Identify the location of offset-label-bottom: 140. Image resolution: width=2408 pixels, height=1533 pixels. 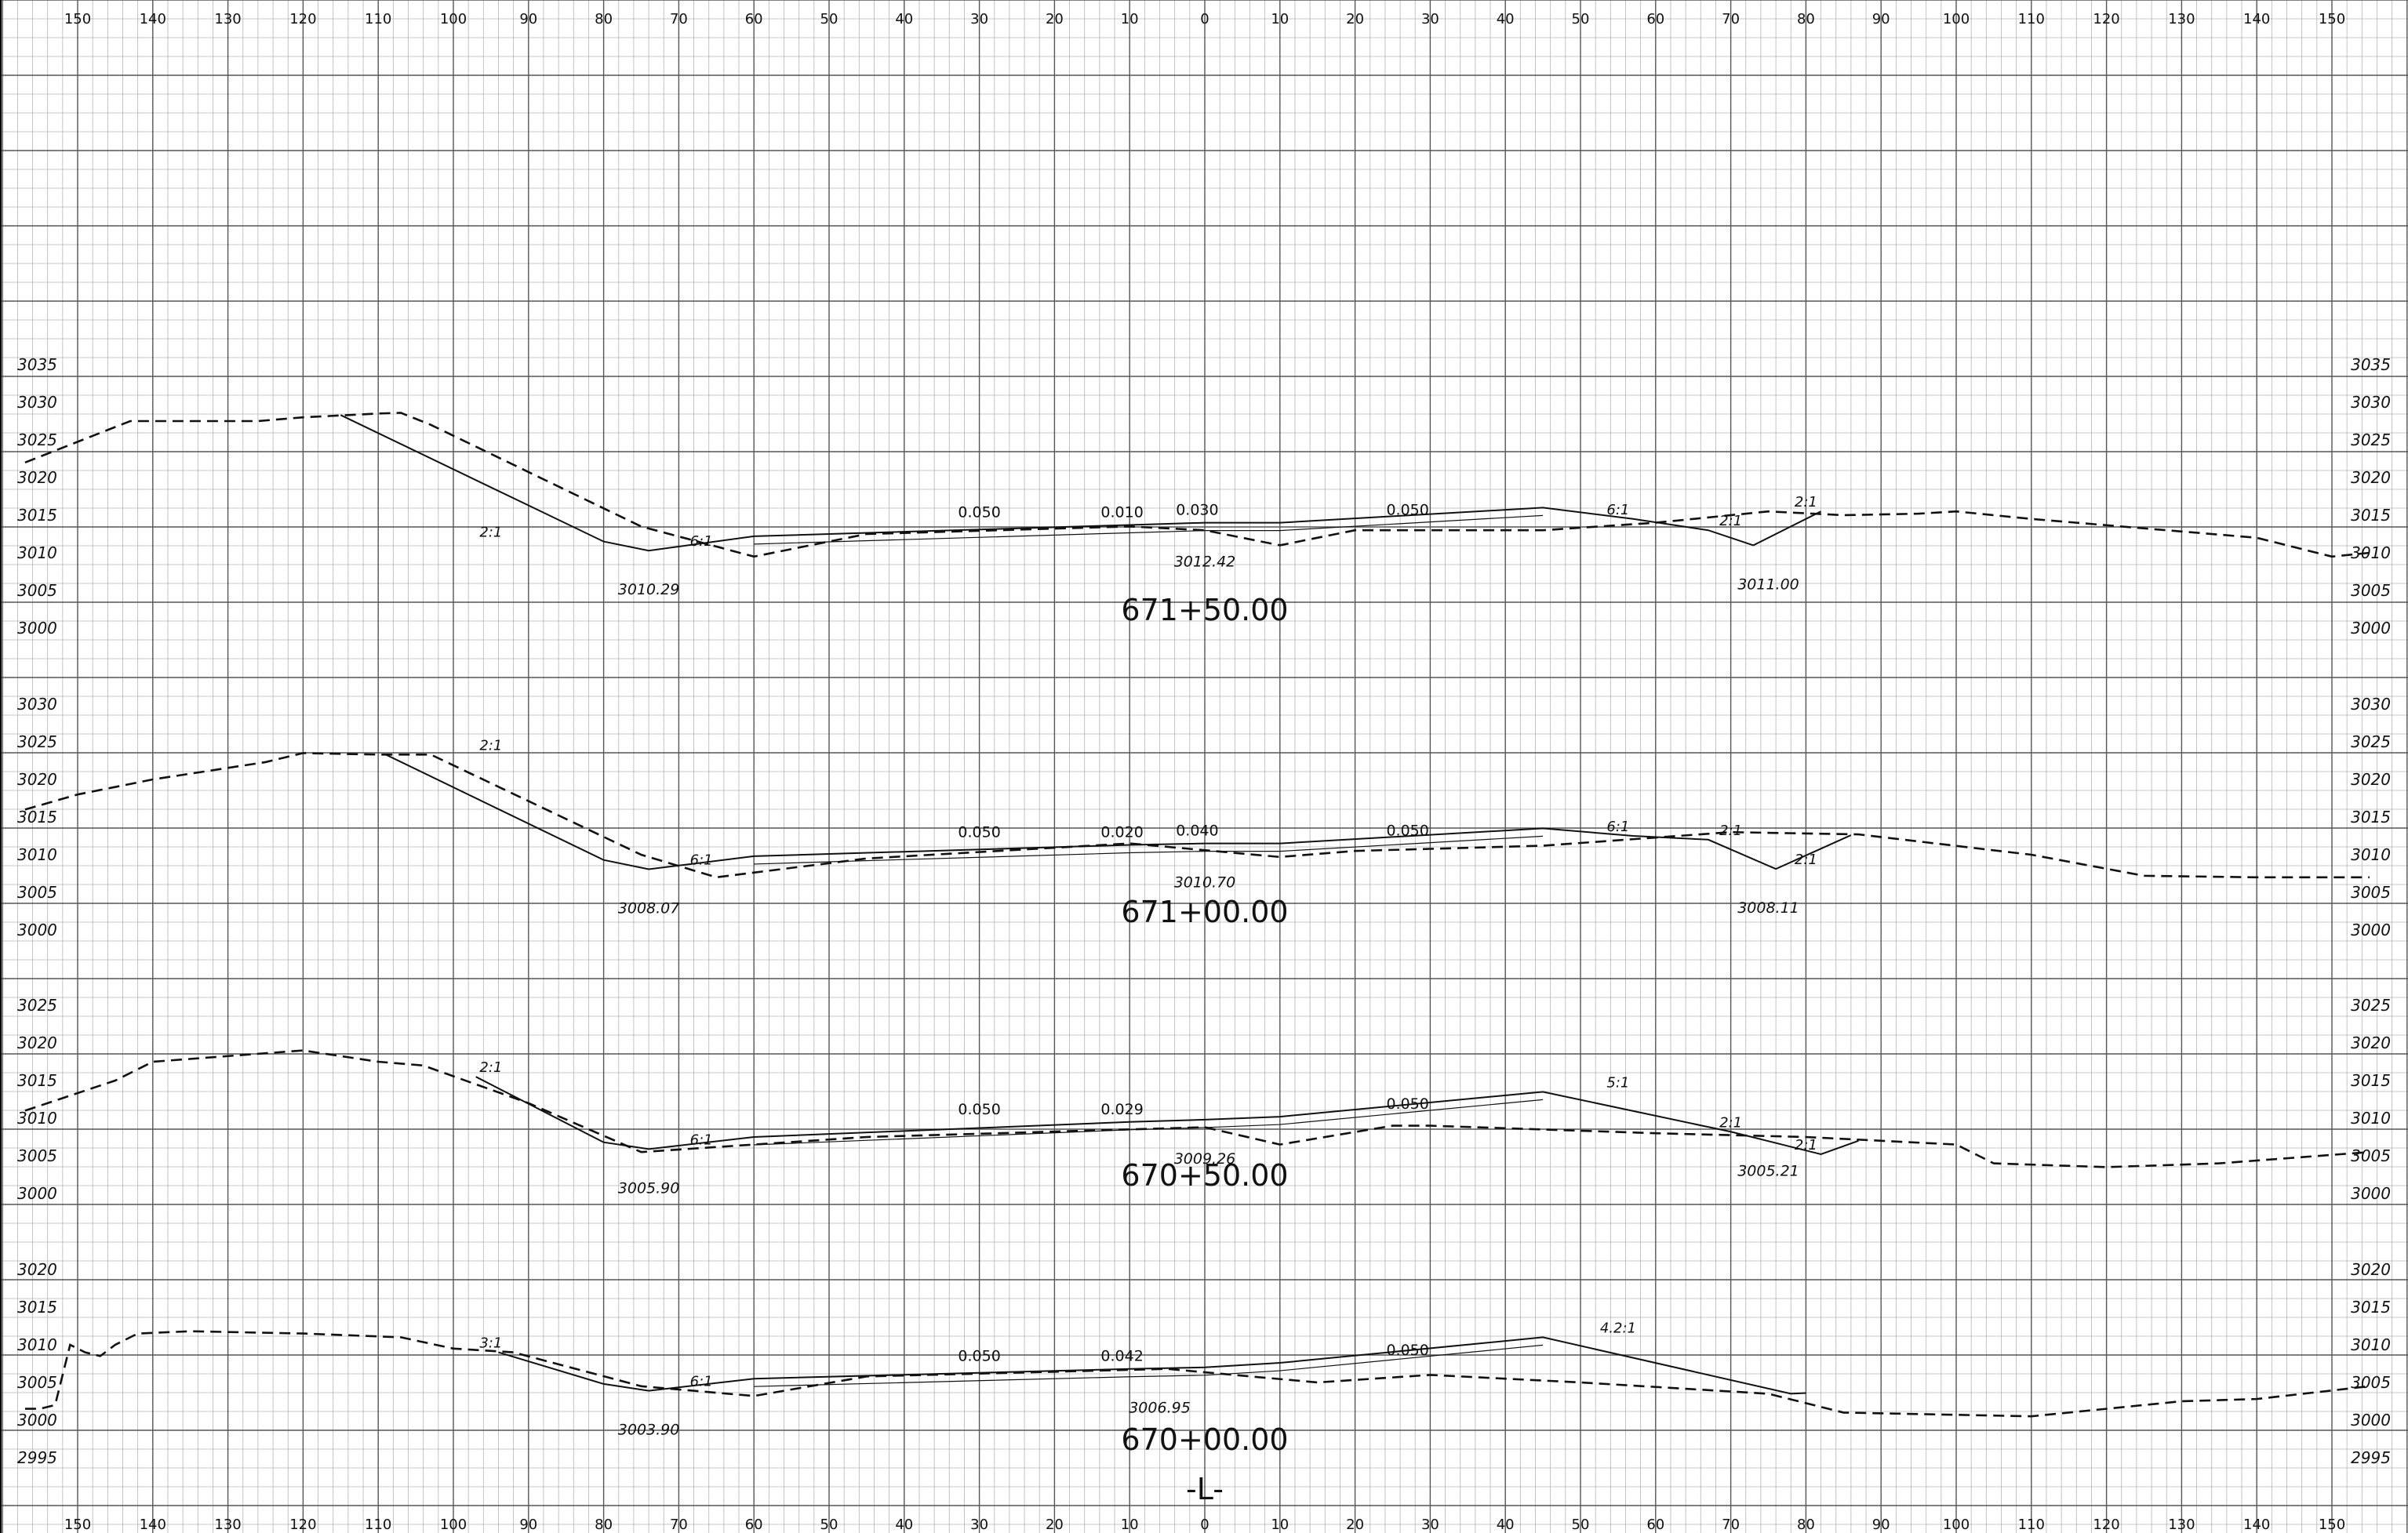
(153, 1525).